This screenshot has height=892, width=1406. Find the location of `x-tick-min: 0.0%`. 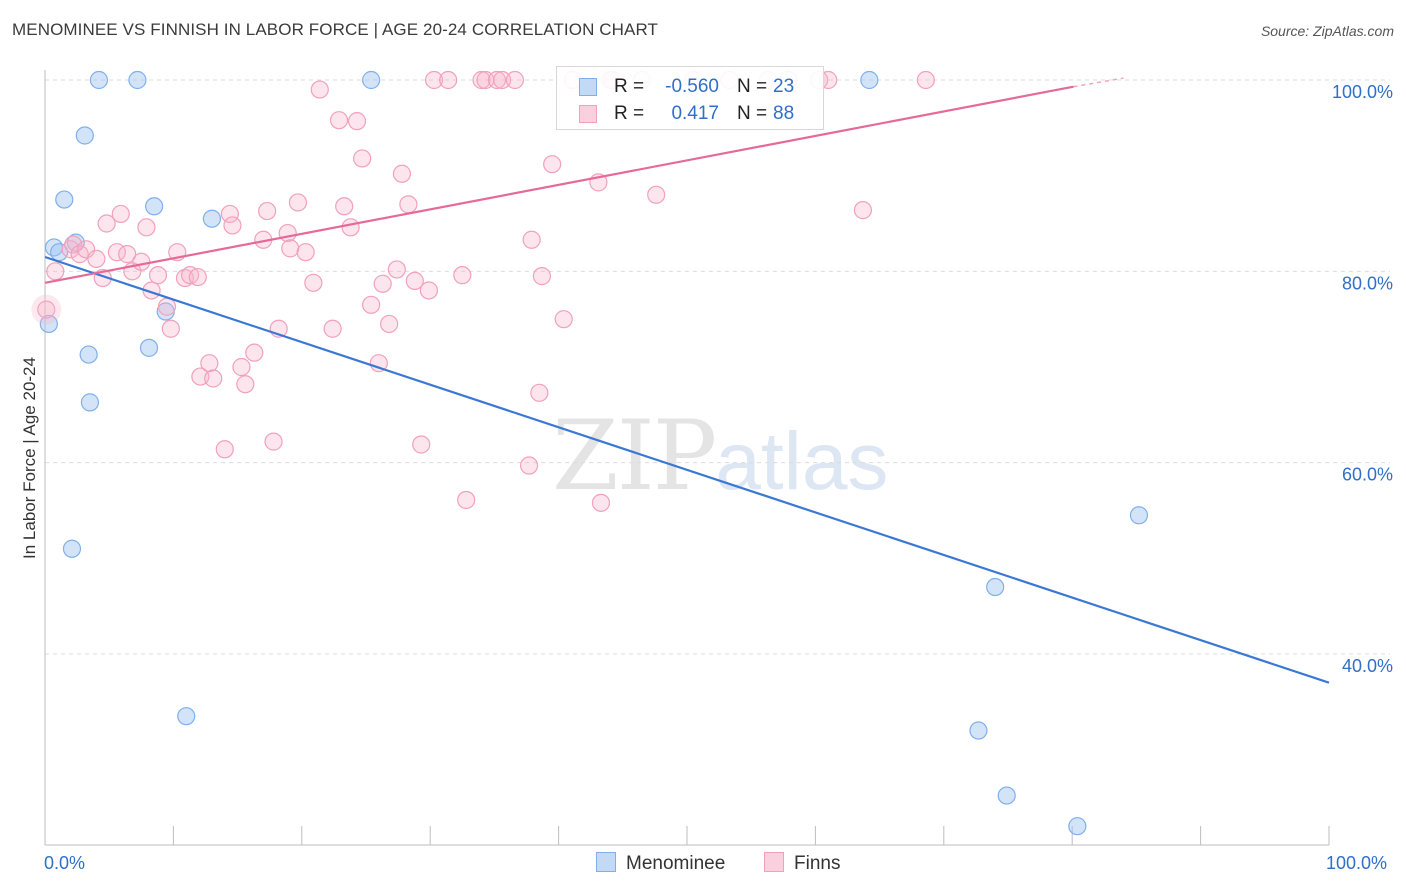

x-tick-min: 0.0% is located at coordinates (65, 863).